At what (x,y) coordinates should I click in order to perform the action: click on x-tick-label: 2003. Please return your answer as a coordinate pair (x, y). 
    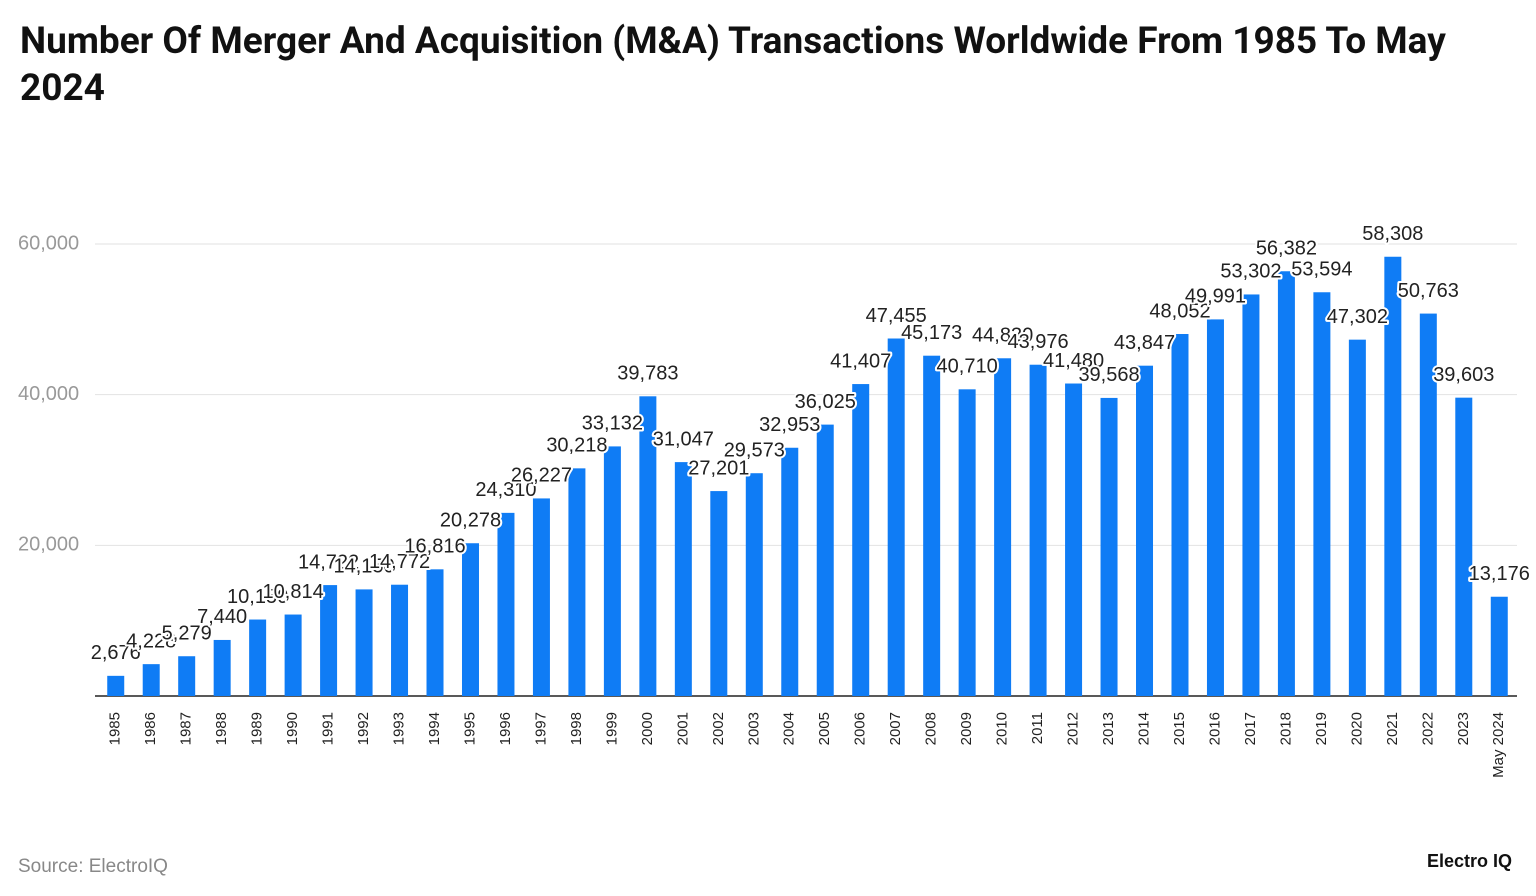
    Looking at the image, I should click on (753, 728).